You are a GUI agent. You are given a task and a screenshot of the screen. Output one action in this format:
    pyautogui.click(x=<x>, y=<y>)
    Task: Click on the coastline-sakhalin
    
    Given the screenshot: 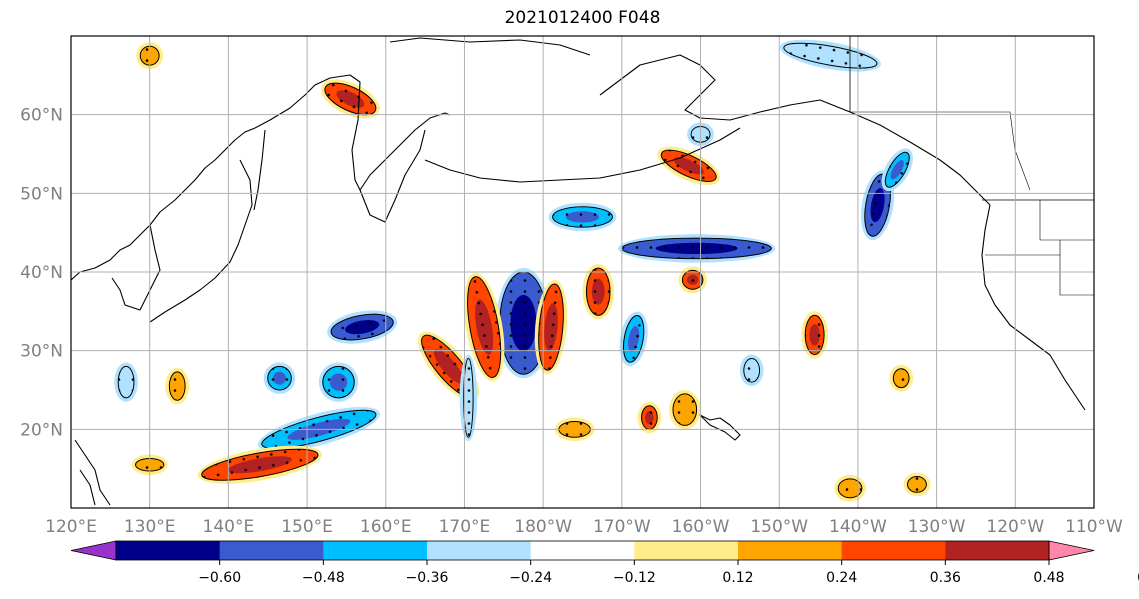 What is the action you would take?
    pyautogui.click(x=259, y=170)
    